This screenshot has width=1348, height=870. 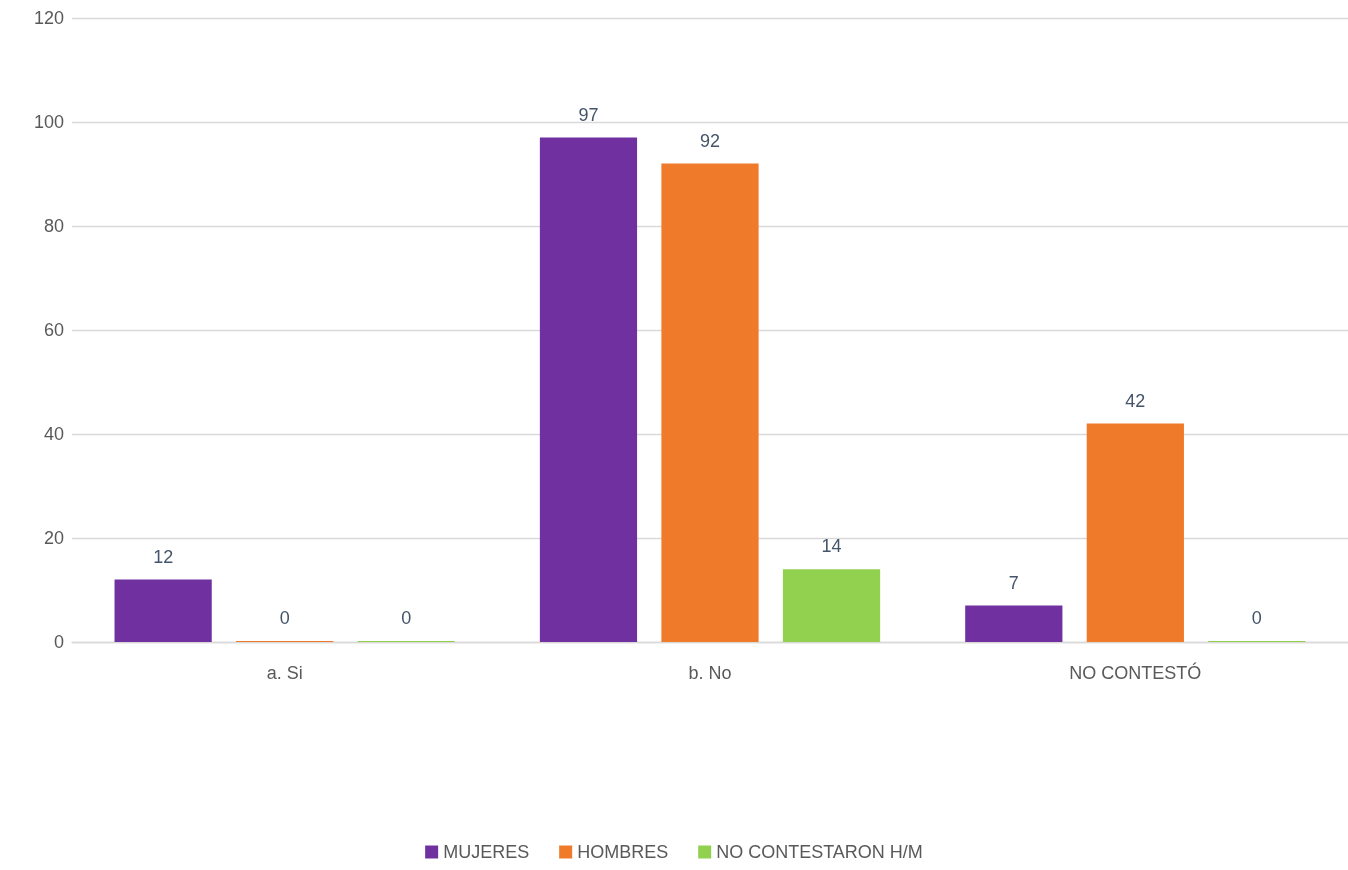 I want to click on data-label: 7, so click(x=1013, y=582).